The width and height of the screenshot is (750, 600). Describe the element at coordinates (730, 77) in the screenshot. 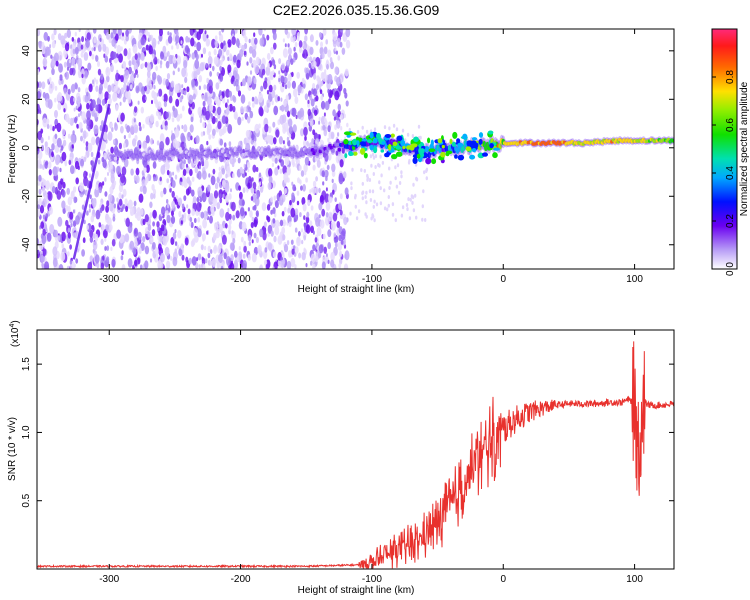

I see `colorbar-tick-label: 0.8` at that location.